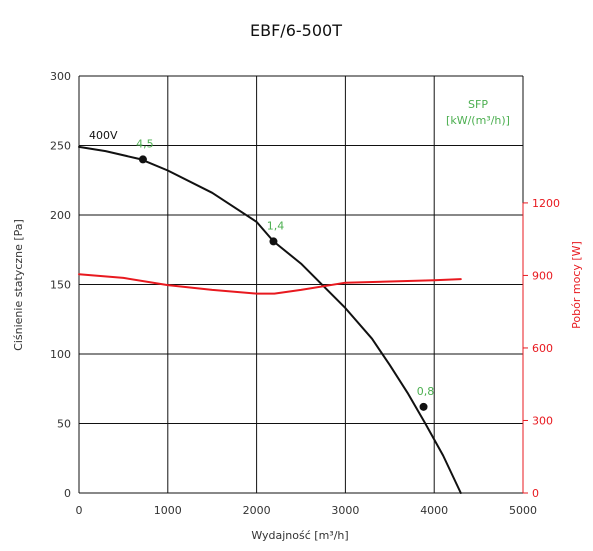 The image size is (593, 551). Describe the element at coordinates (307, 510) in the screenshot. I see `x-axis-ticks: 0 1000 2000 3000 4000 5000` at that location.